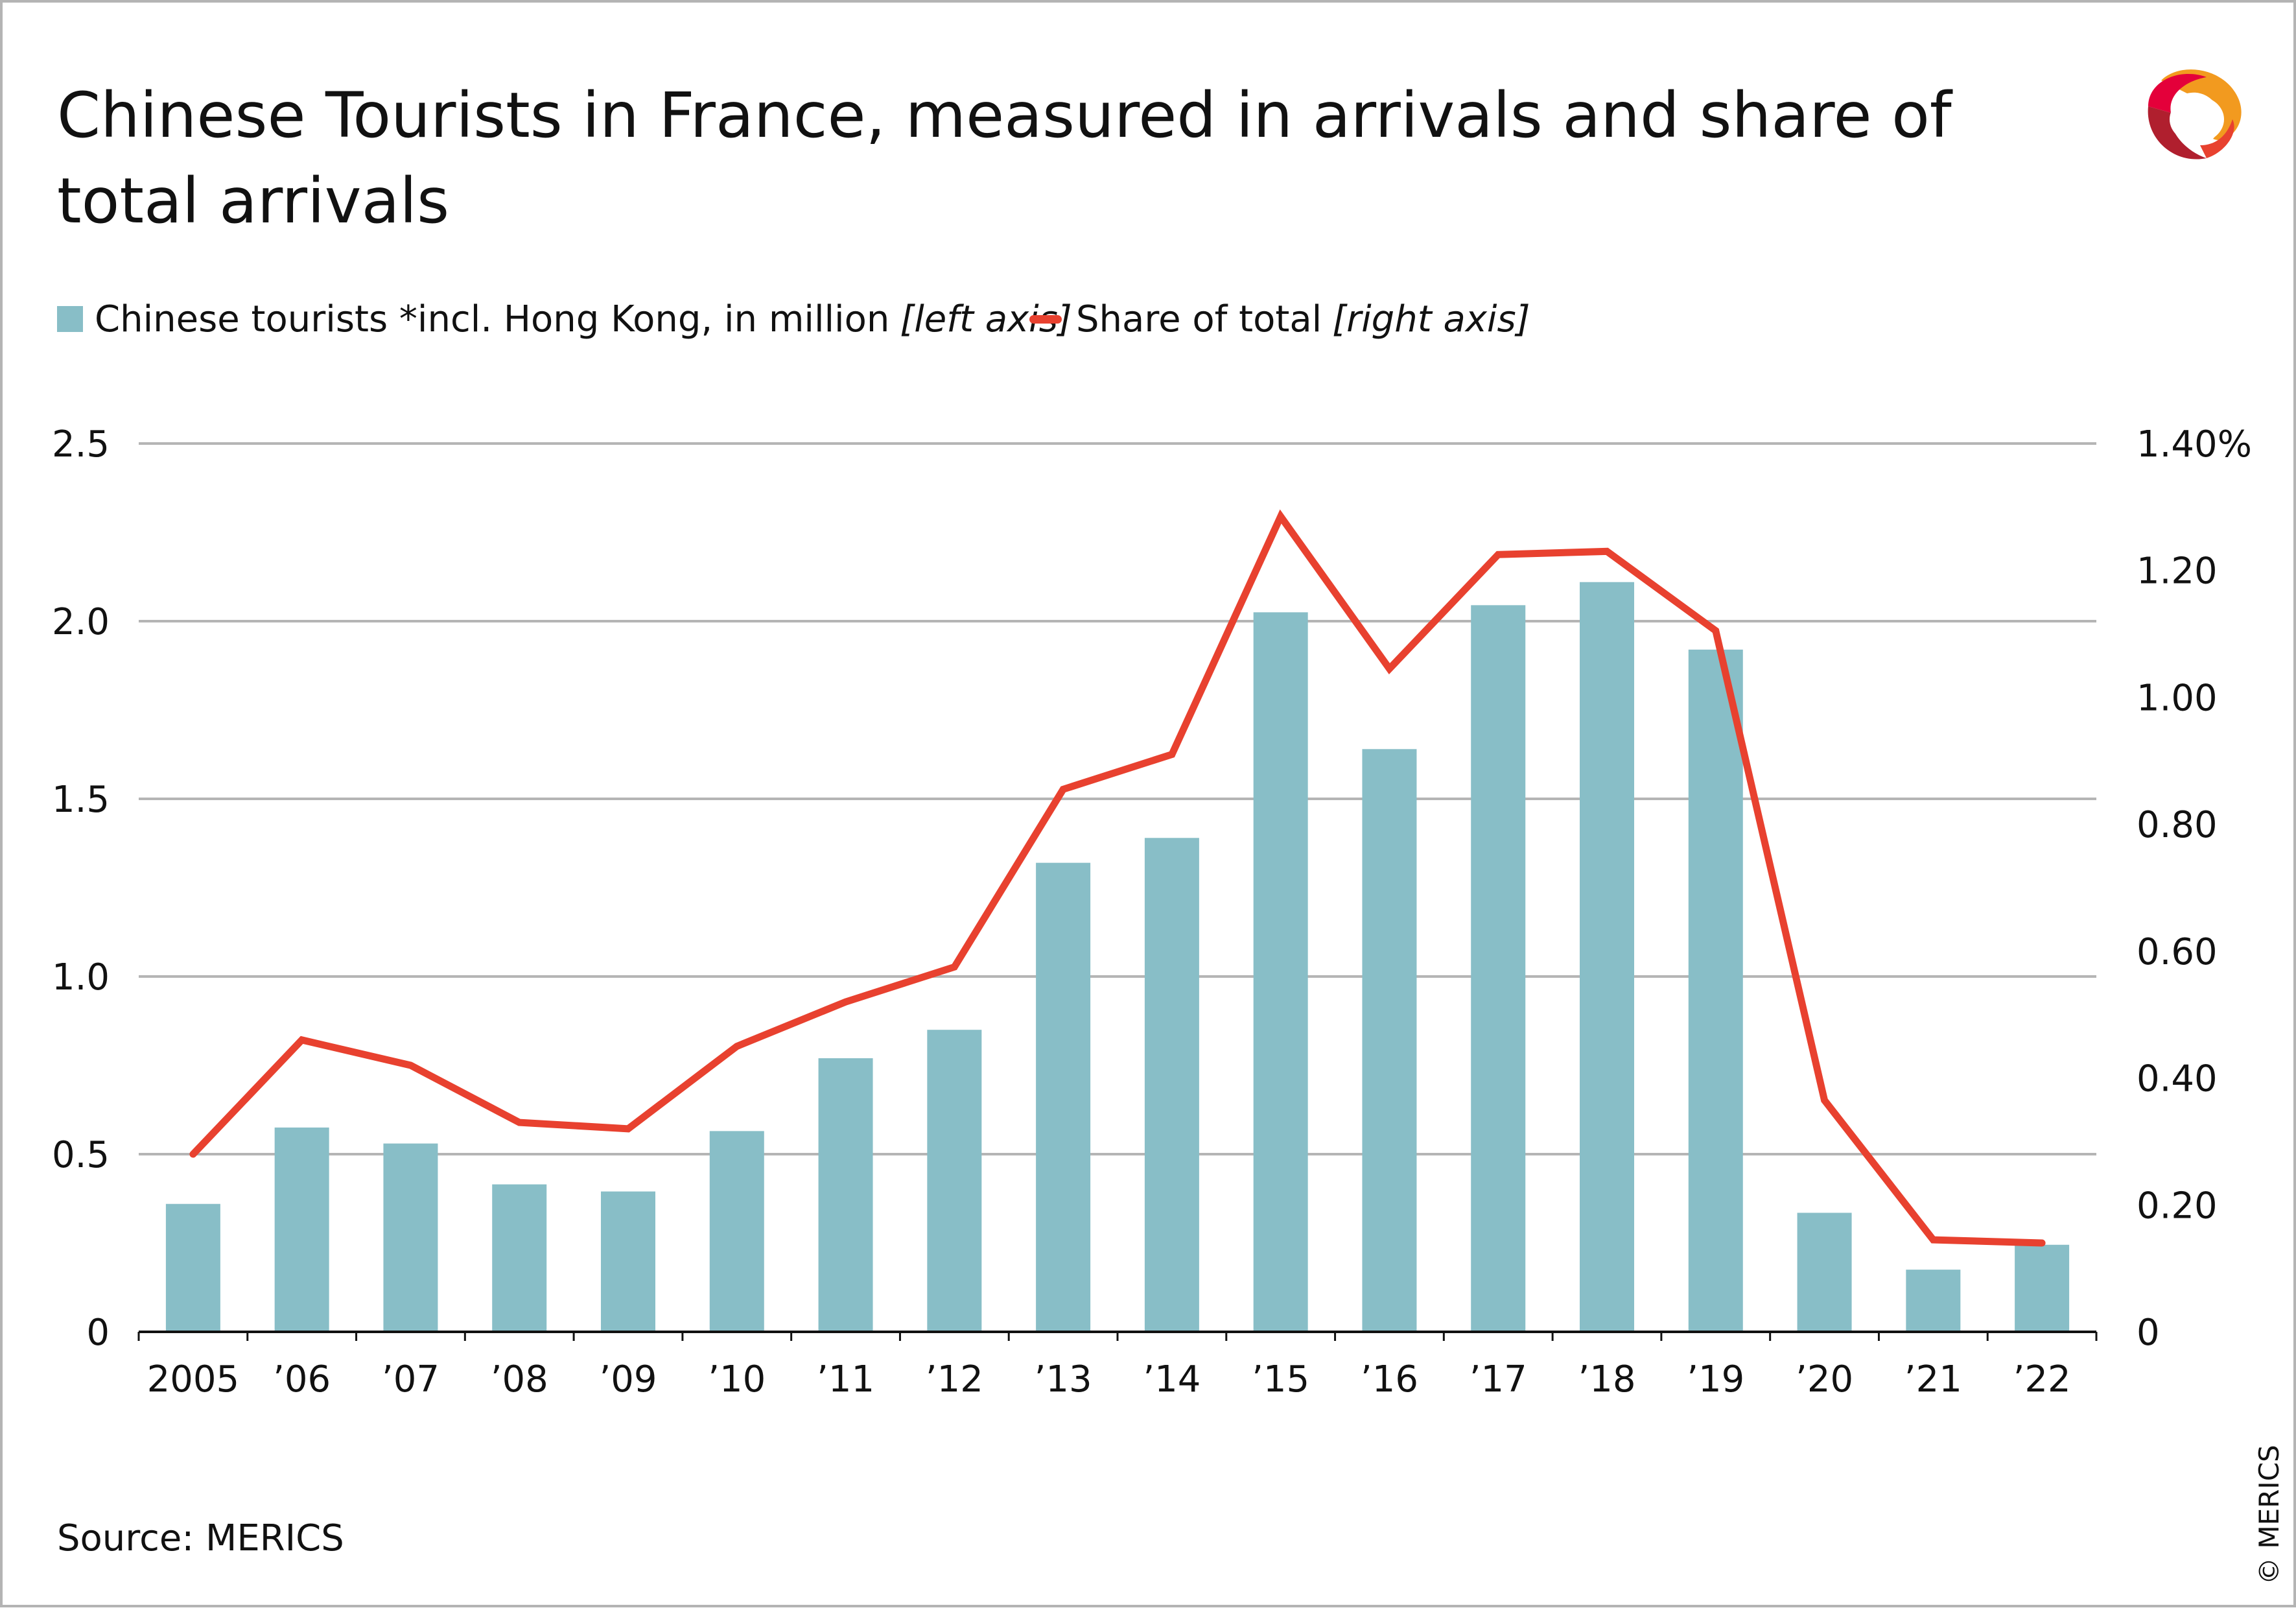 The height and width of the screenshot is (1610, 2296). What do you see at coordinates (846, 1379) in the screenshot?
I see `x-tick-label: ’11` at bounding box center [846, 1379].